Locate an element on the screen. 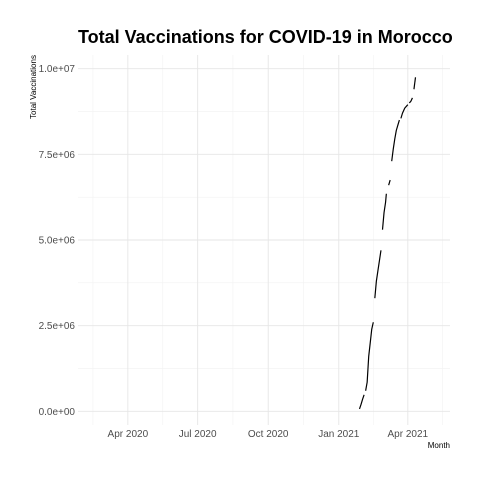 The image size is (480, 480). y-tick-label: 7.5e+06 is located at coordinates (57, 155).